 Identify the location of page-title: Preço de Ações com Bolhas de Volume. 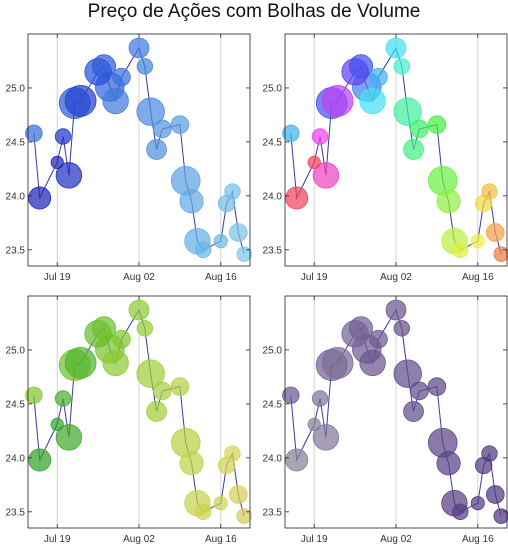
(254, 11).